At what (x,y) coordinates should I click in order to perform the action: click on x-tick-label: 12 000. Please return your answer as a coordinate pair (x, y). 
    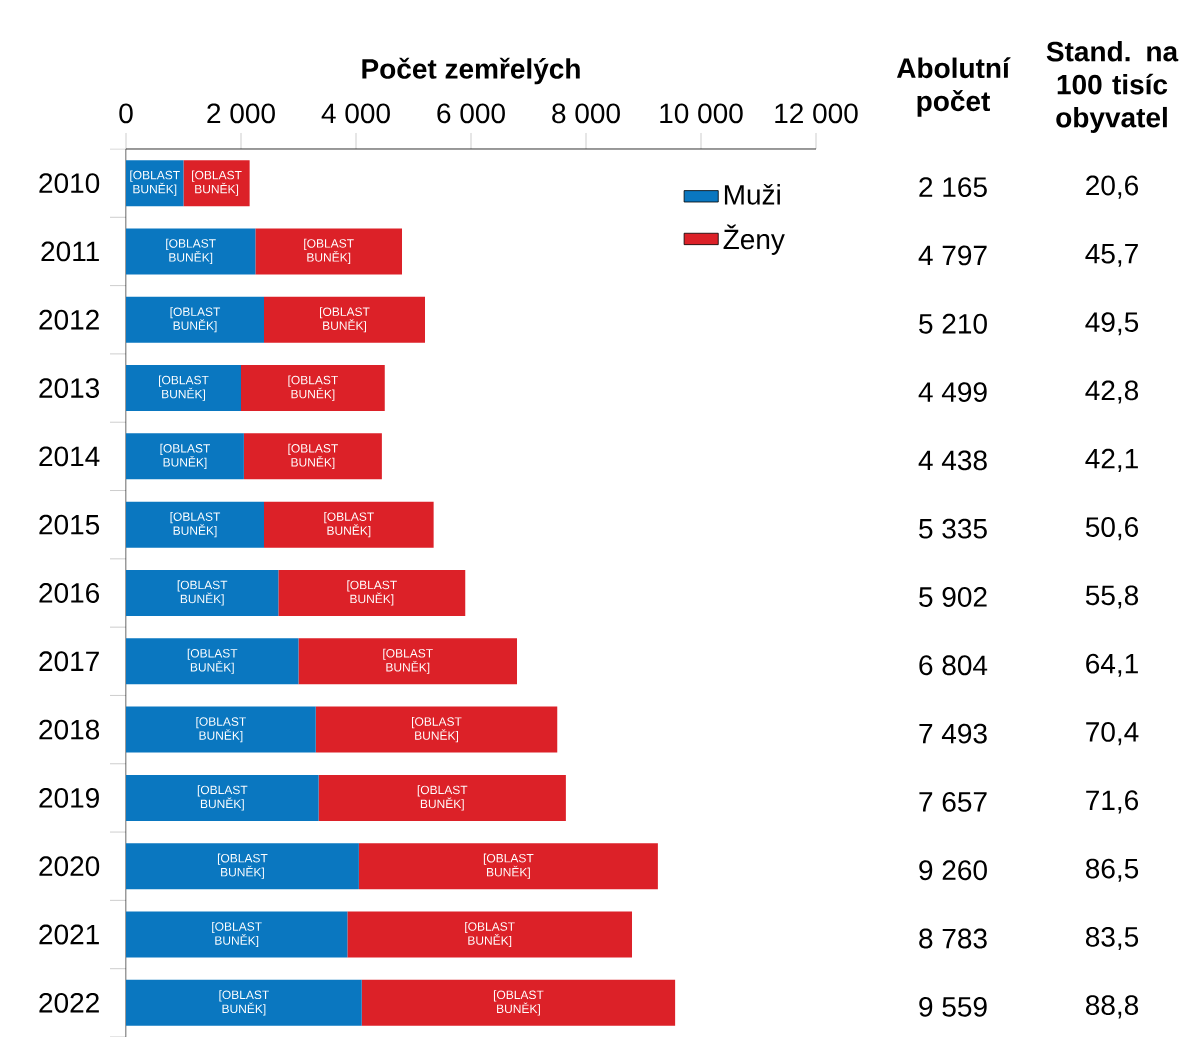
    Looking at the image, I should click on (816, 113).